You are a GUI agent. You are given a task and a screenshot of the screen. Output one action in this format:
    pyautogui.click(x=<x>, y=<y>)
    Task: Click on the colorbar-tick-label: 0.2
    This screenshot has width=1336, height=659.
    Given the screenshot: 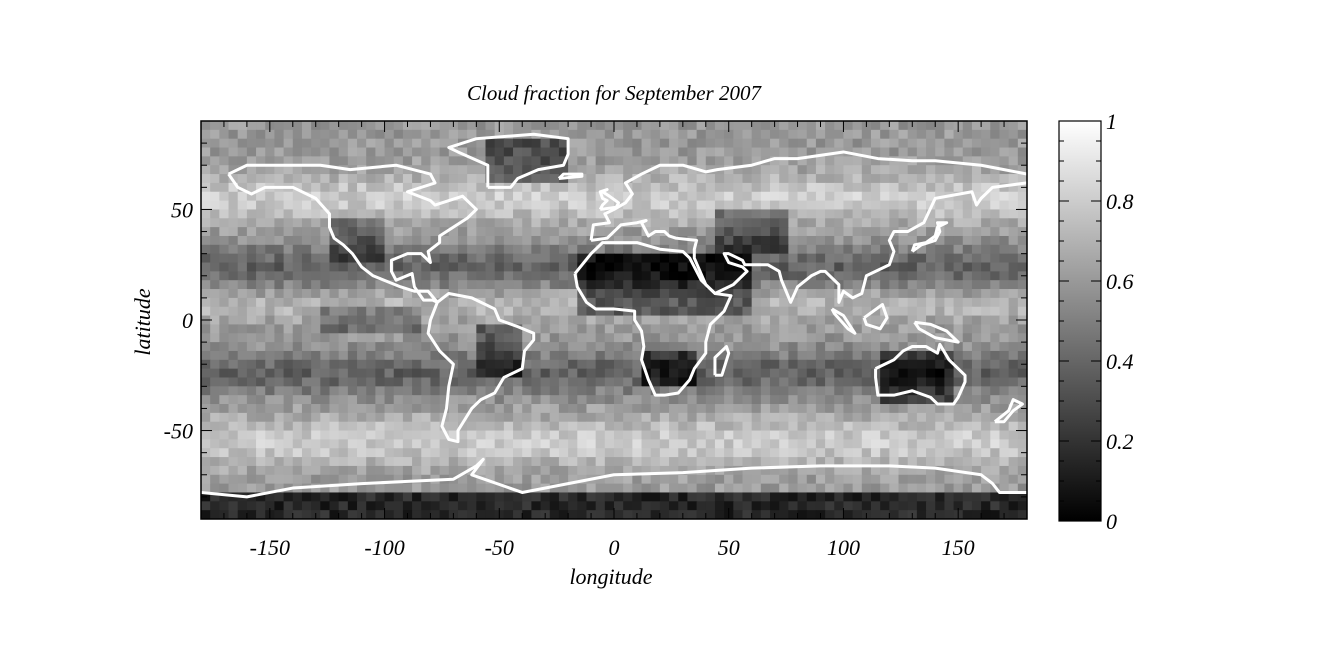 What is the action you would take?
    pyautogui.click(x=1120, y=441)
    